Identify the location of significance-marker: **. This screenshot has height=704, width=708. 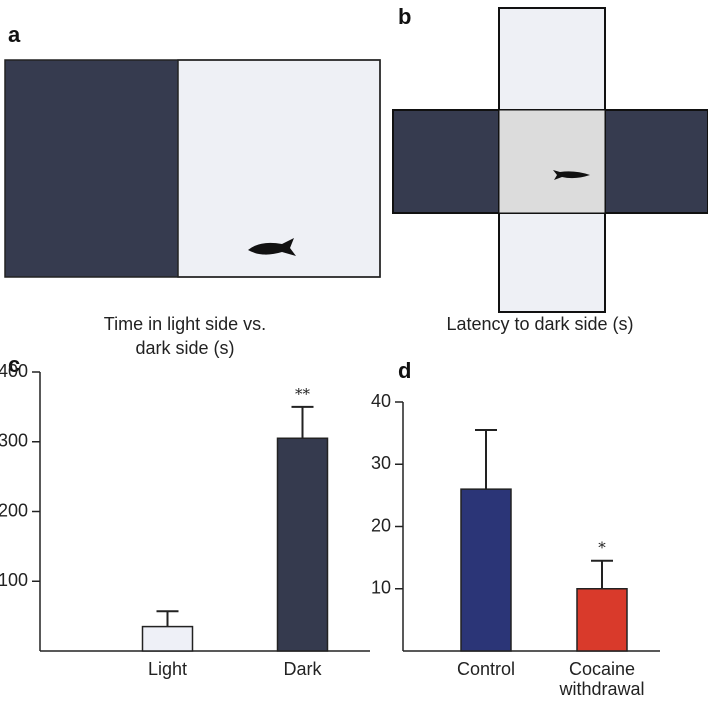
(303, 394).